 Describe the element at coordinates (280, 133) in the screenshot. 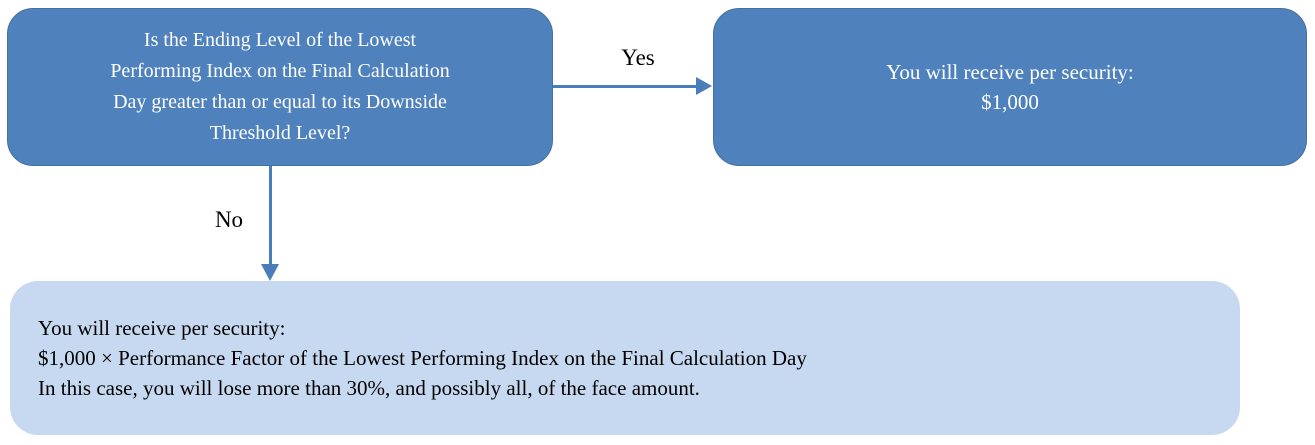

I see `decision-box-line: Threshold Level?` at that location.